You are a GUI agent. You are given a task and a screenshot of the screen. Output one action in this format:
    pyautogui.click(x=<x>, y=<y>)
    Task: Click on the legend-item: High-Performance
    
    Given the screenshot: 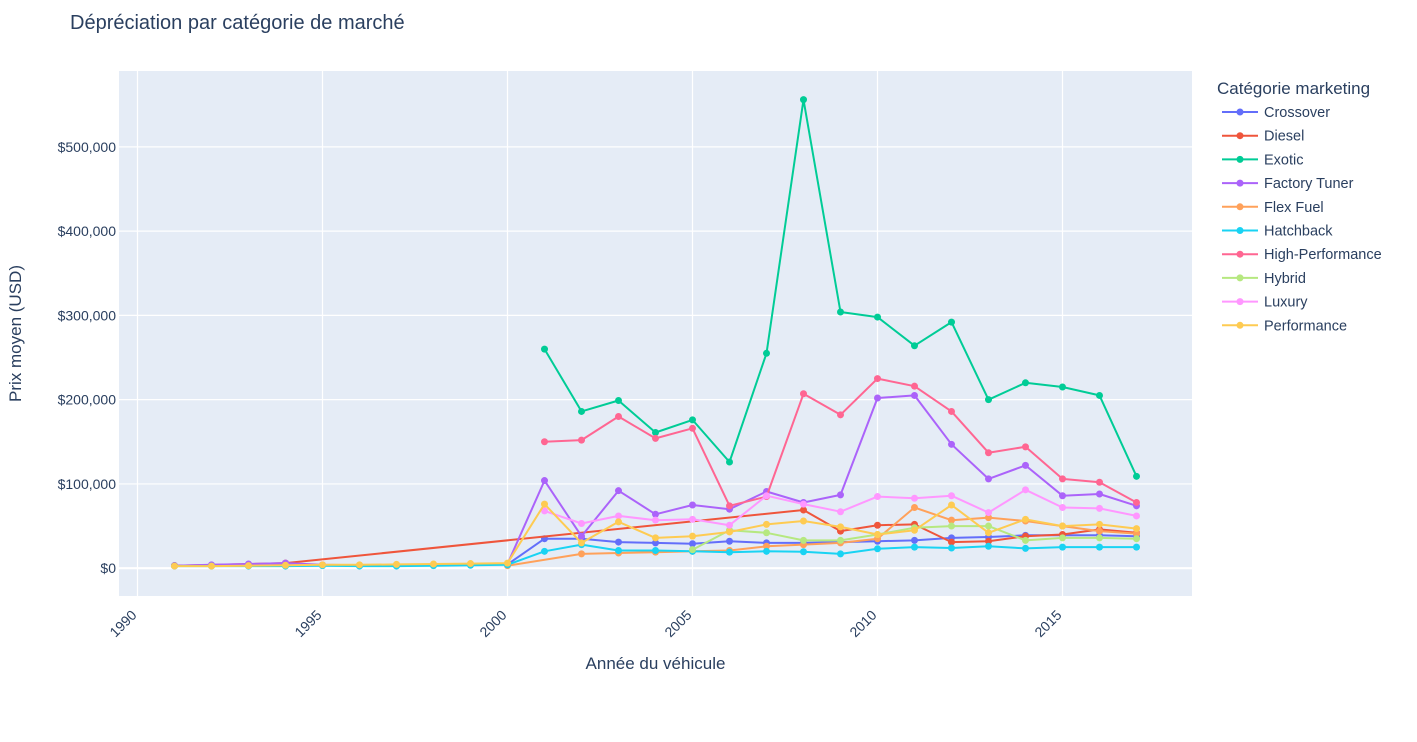 What is the action you would take?
    pyautogui.click(x=1302, y=255)
    